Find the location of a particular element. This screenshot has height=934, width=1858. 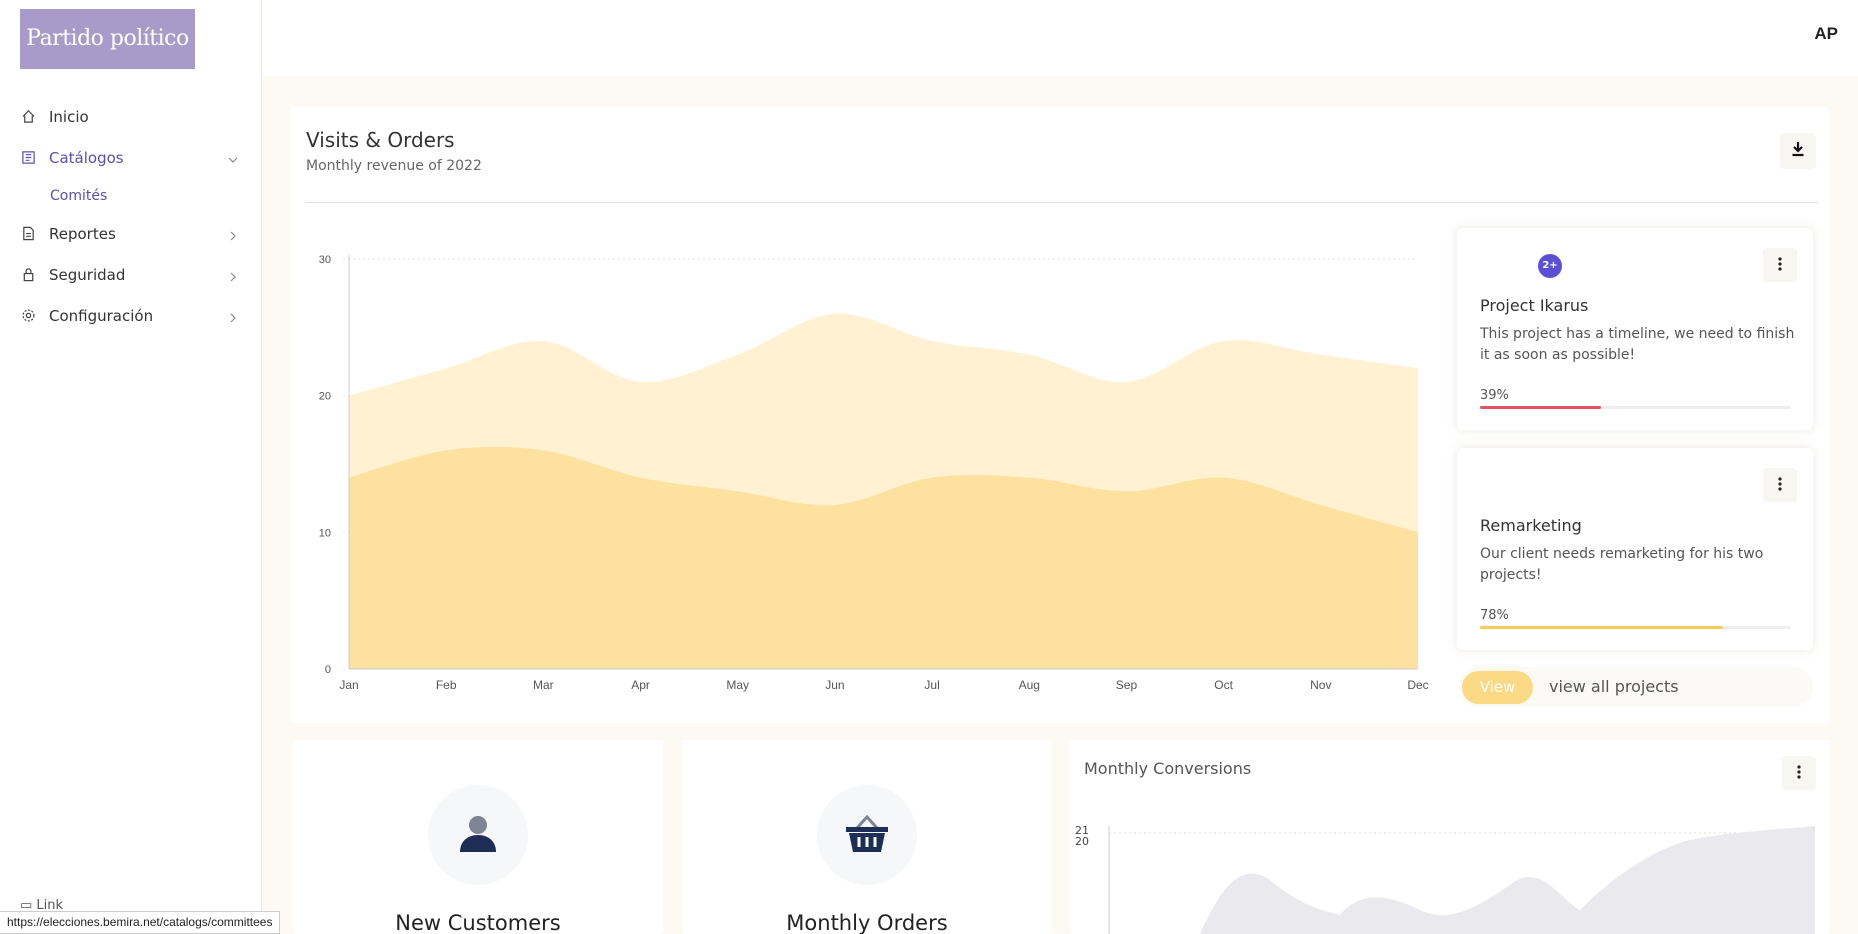

team-badge: 2+ is located at coordinates (1550, 266).